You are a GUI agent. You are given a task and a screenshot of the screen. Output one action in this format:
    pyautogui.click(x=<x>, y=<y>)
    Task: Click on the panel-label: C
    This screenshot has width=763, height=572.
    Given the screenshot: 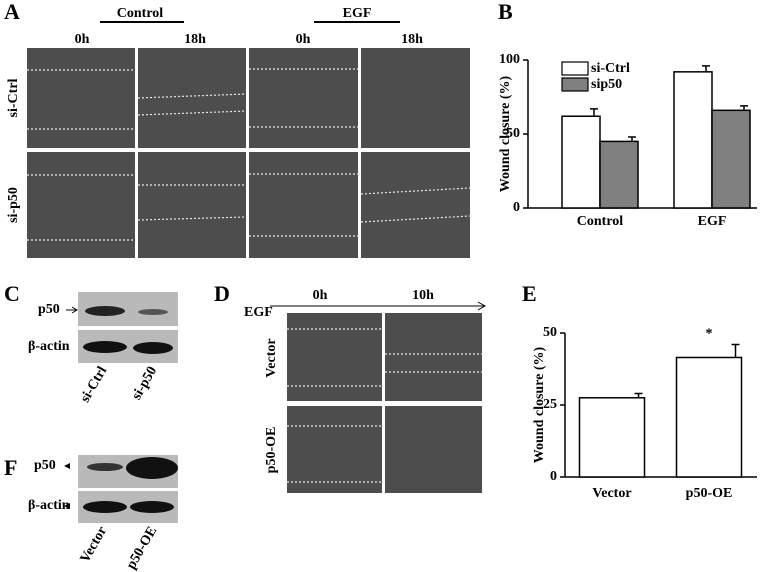 What is the action you would take?
    pyautogui.click(x=12, y=293)
    